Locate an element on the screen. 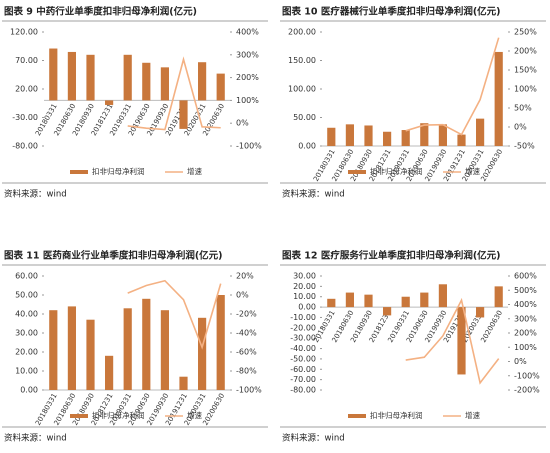 The image size is (550, 453). y-tick-label: -60.00 is located at coordinates (303, 369).